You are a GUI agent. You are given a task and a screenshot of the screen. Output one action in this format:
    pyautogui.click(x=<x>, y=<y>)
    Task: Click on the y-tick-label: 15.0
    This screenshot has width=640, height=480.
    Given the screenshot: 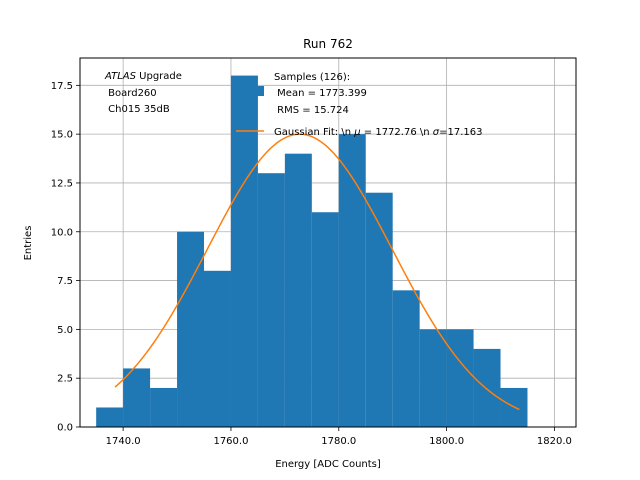 What is the action you would take?
    pyautogui.click(x=62, y=135)
    